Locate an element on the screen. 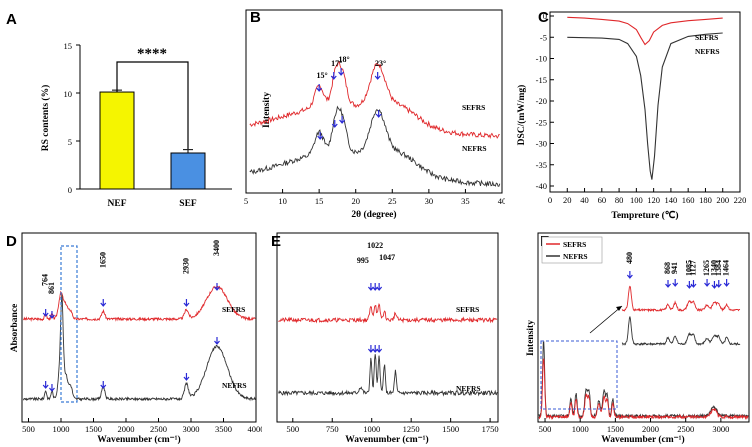 The image size is (752, 447). panel-f-ylabel: Intensity is located at coordinates (531, 338).